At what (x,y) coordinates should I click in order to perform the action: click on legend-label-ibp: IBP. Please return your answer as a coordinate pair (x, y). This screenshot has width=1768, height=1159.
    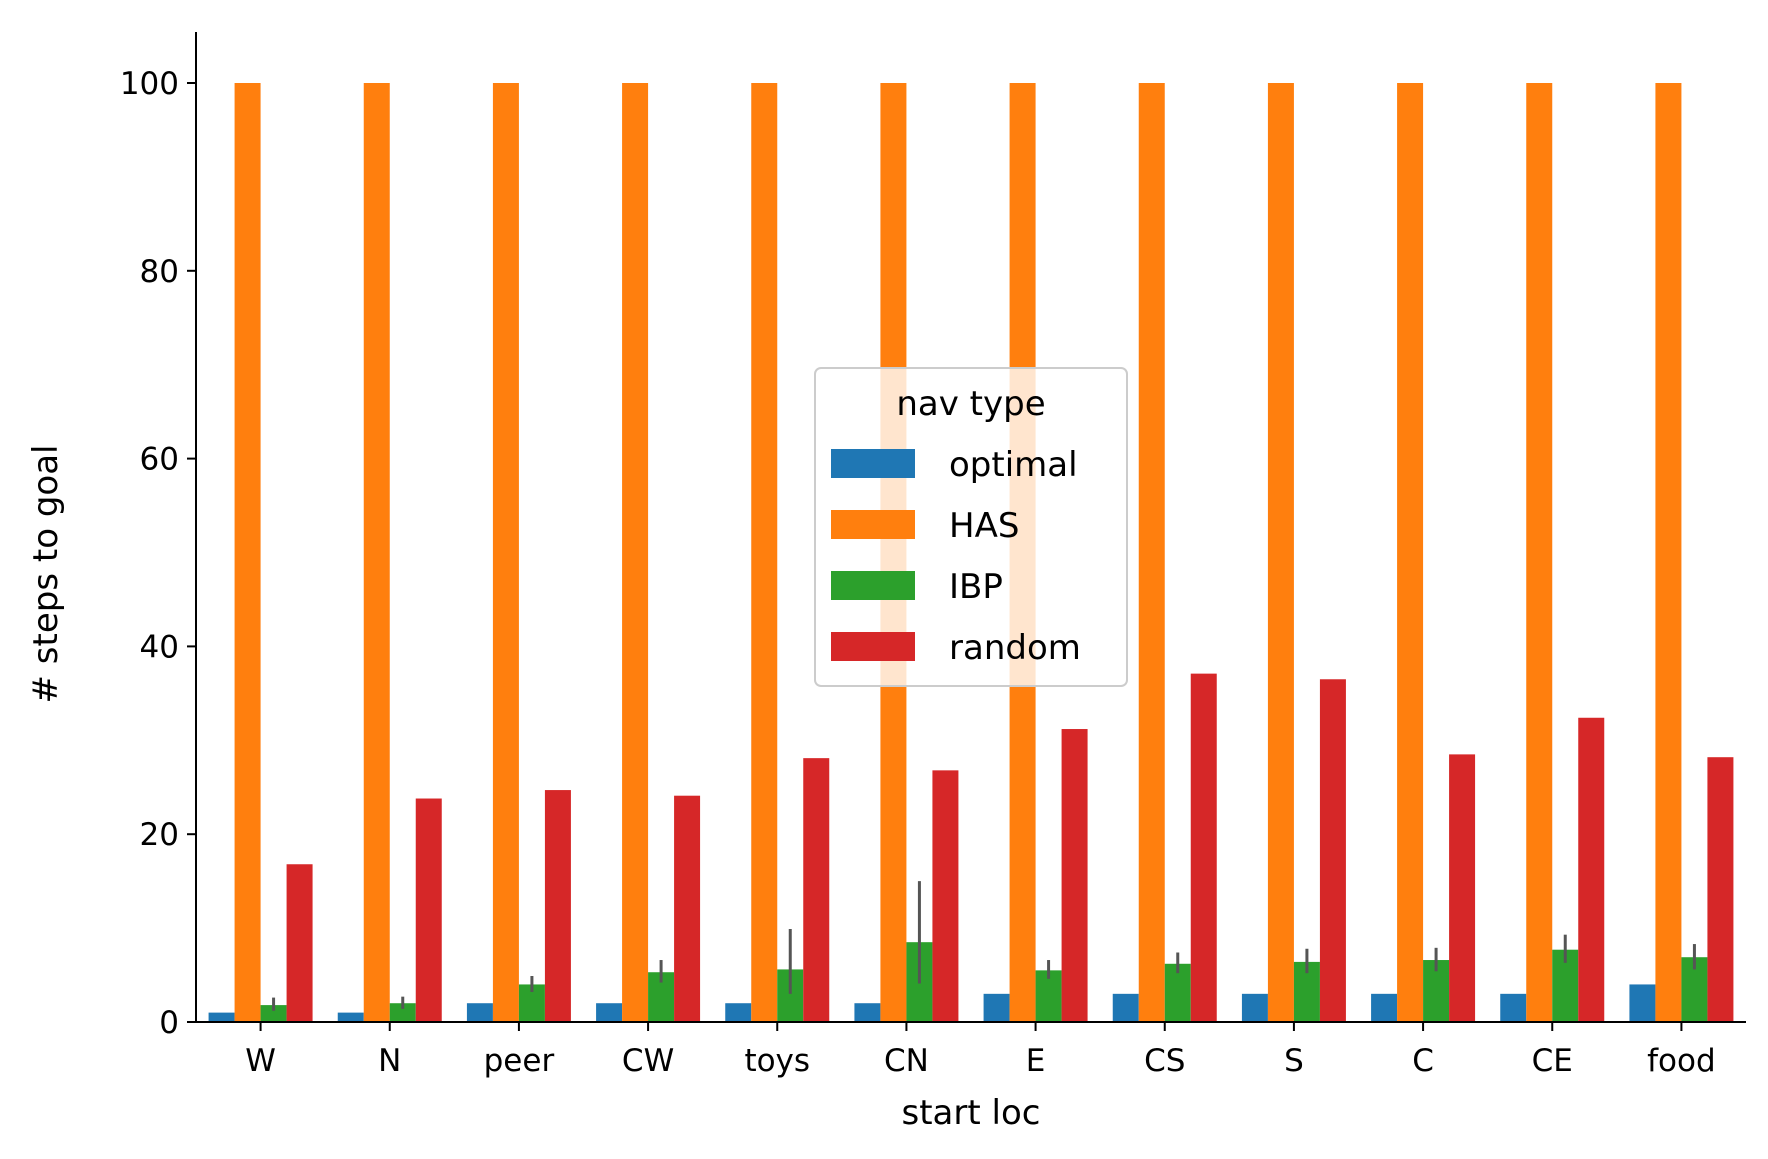
    Looking at the image, I should click on (976, 587).